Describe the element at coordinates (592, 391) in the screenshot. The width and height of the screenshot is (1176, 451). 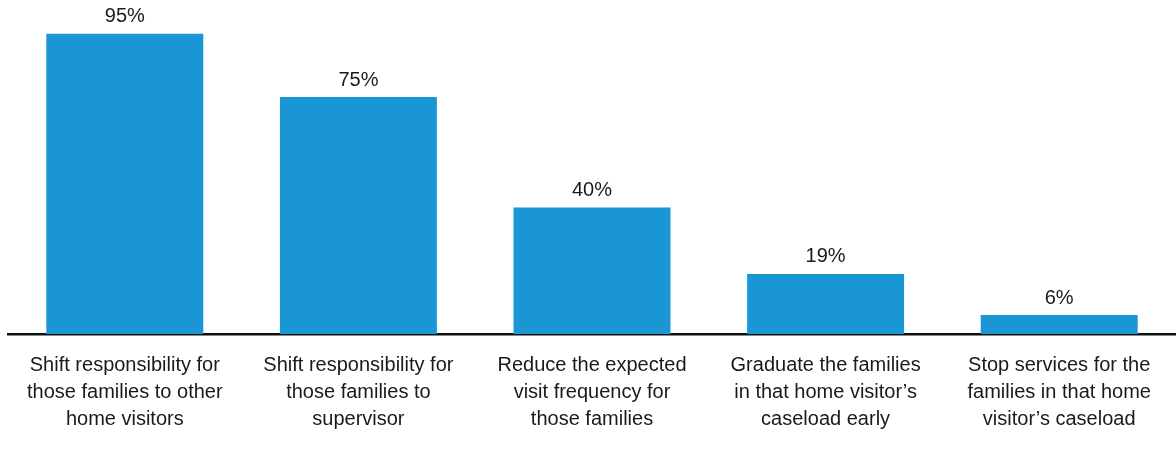
I see `x-tick-label: Reduce the expected visit frequency for those families` at that location.